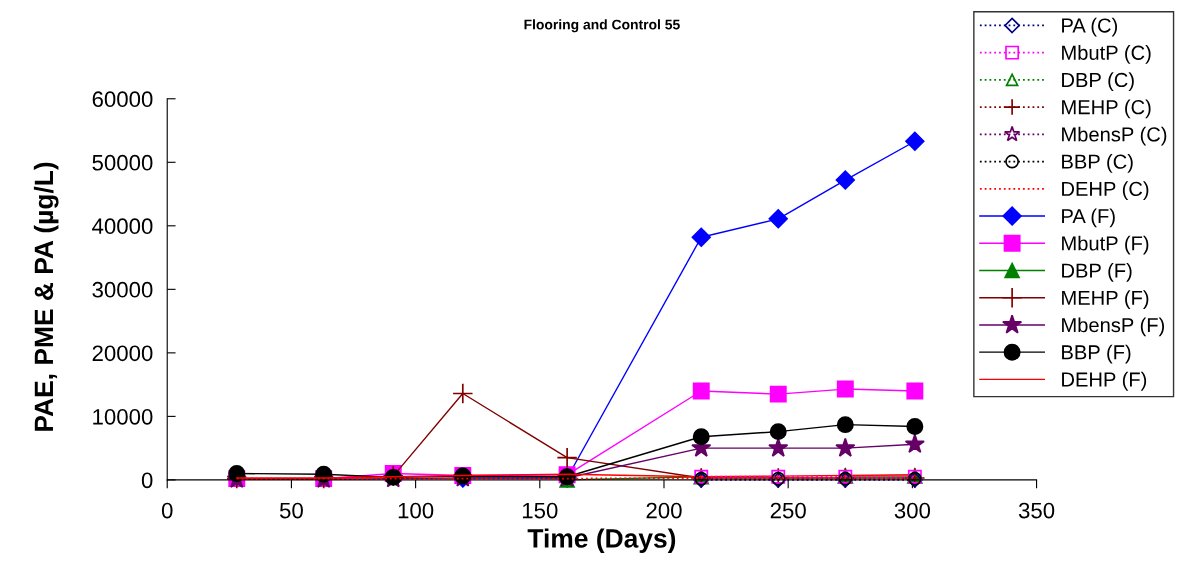 The width and height of the screenshot is (1186, 581). Describe the element at coordinates (1104, 381) in the screenshot. I see `legend-label: DEHP (F)` at that location.